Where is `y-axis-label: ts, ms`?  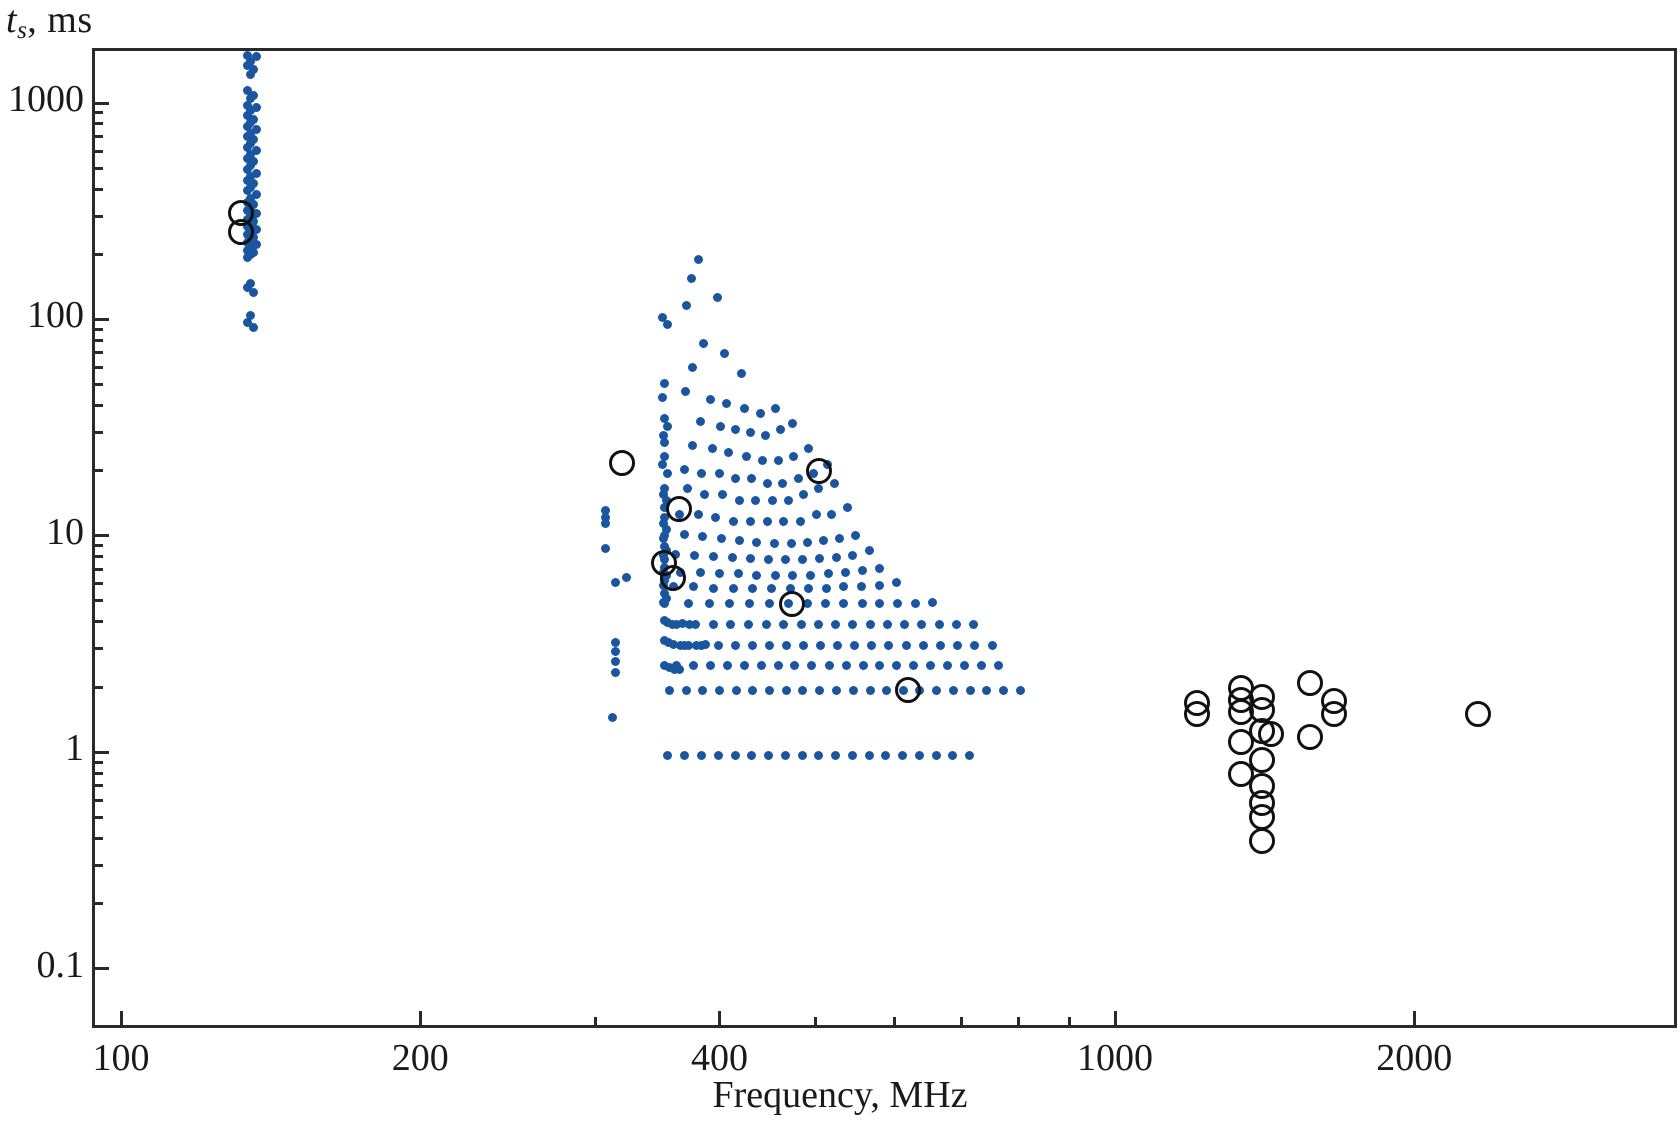 y-axis-label: ts, ms is located at coordinates (49, 22).